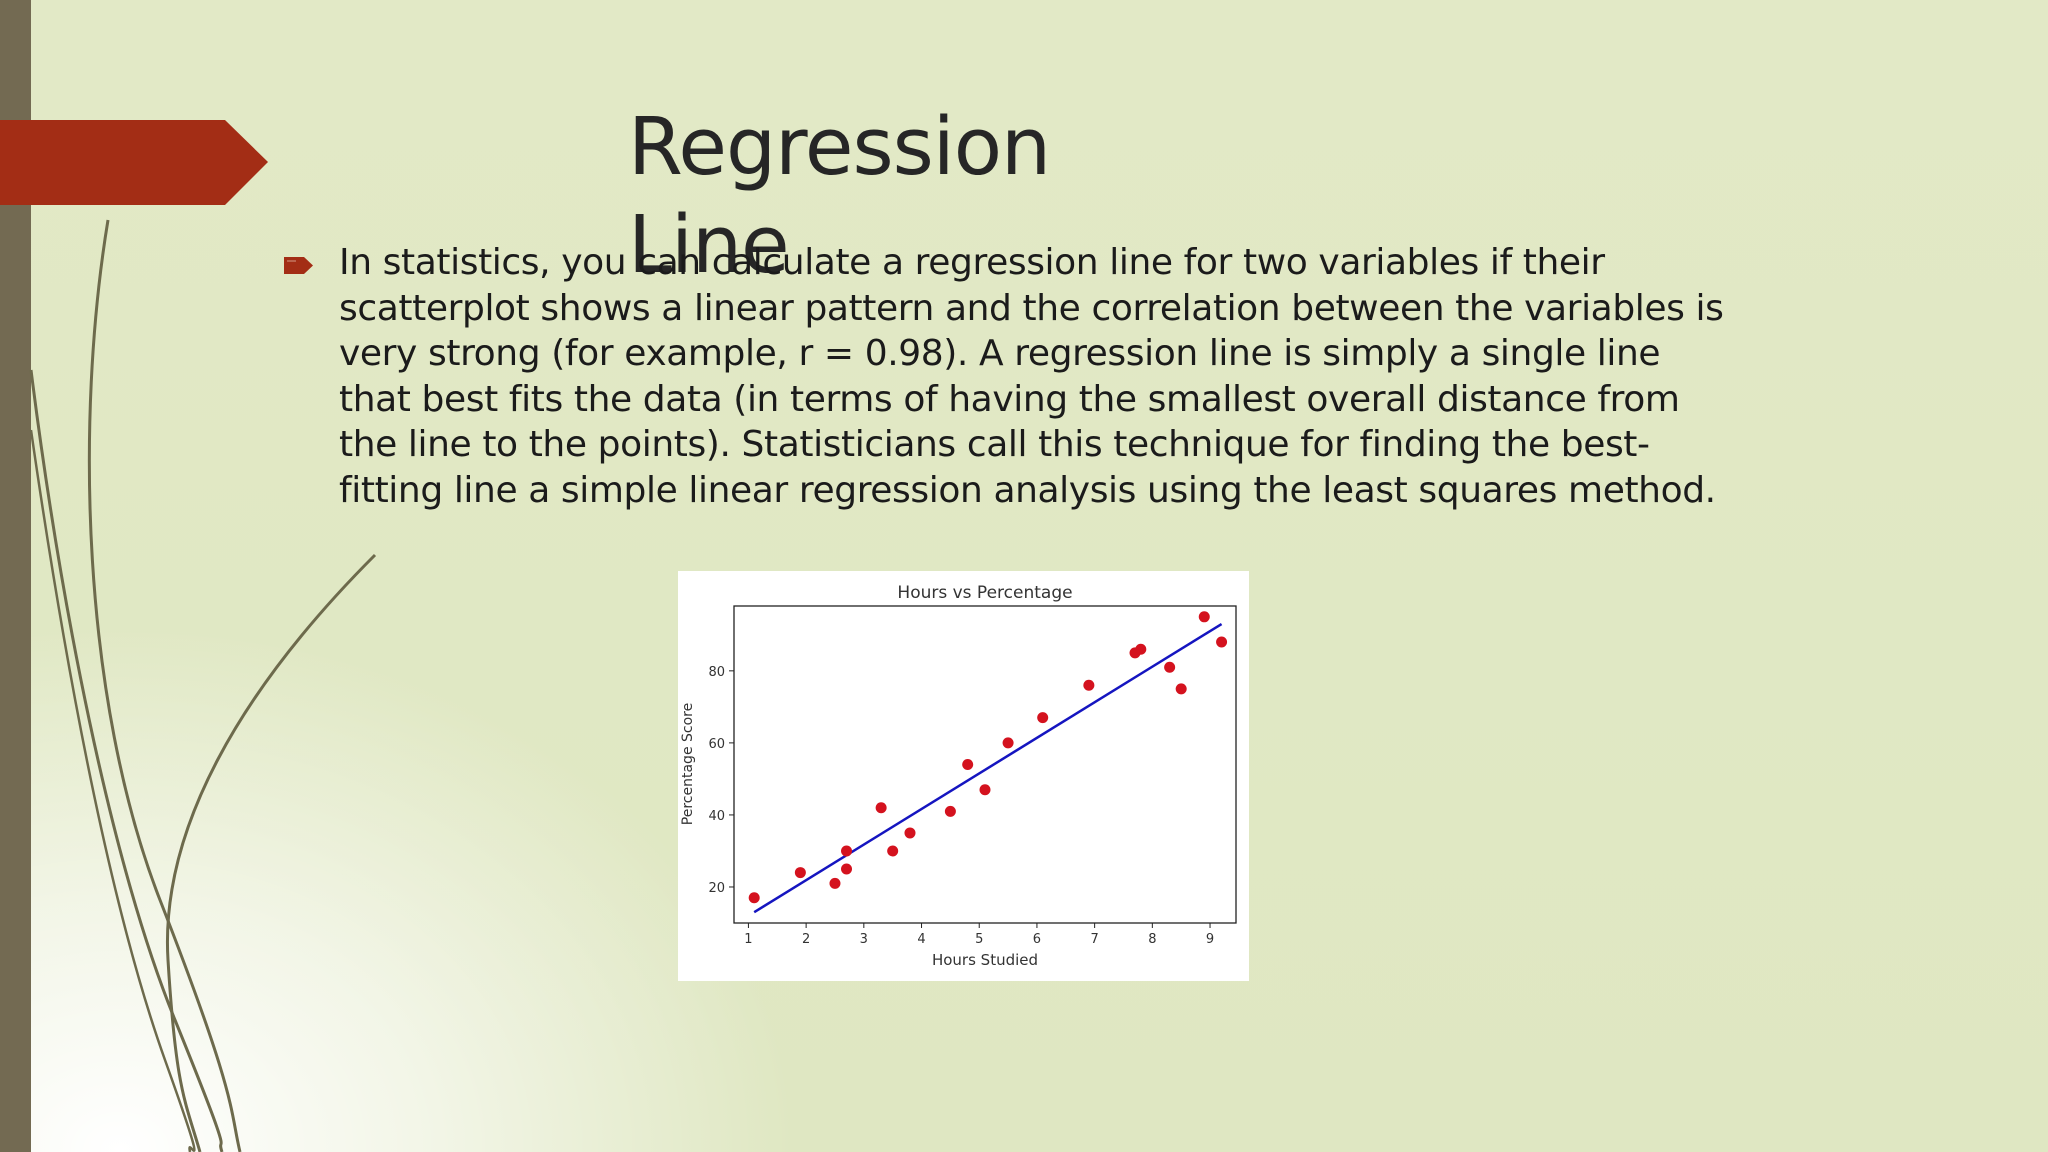  What do you see at coordinates (134, 162) in the screenshot?
I see `title-banner` at bounding box center [134, 162].